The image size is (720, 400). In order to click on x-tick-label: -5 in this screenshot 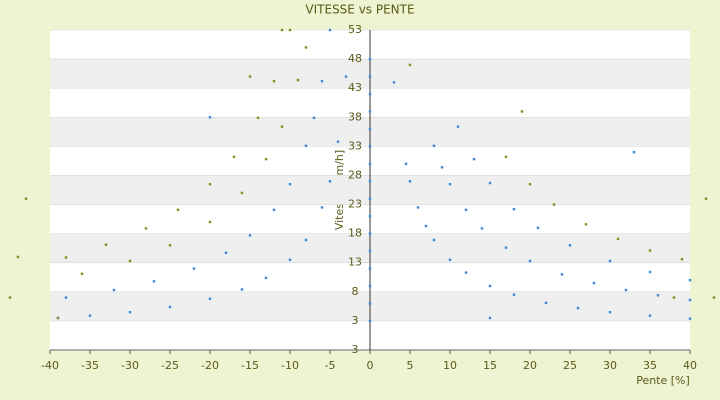, I will do `click(330, 365)`.